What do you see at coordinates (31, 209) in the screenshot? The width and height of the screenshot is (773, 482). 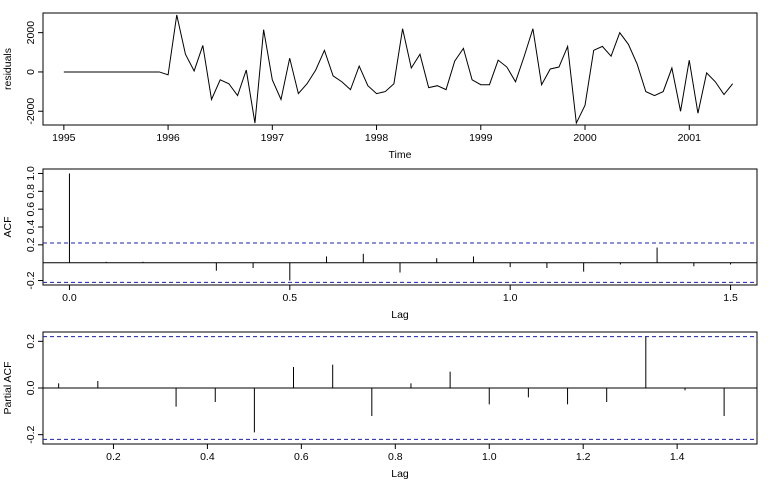 I see `y-tick-label: 0.6` at bounding box center [31, 209].